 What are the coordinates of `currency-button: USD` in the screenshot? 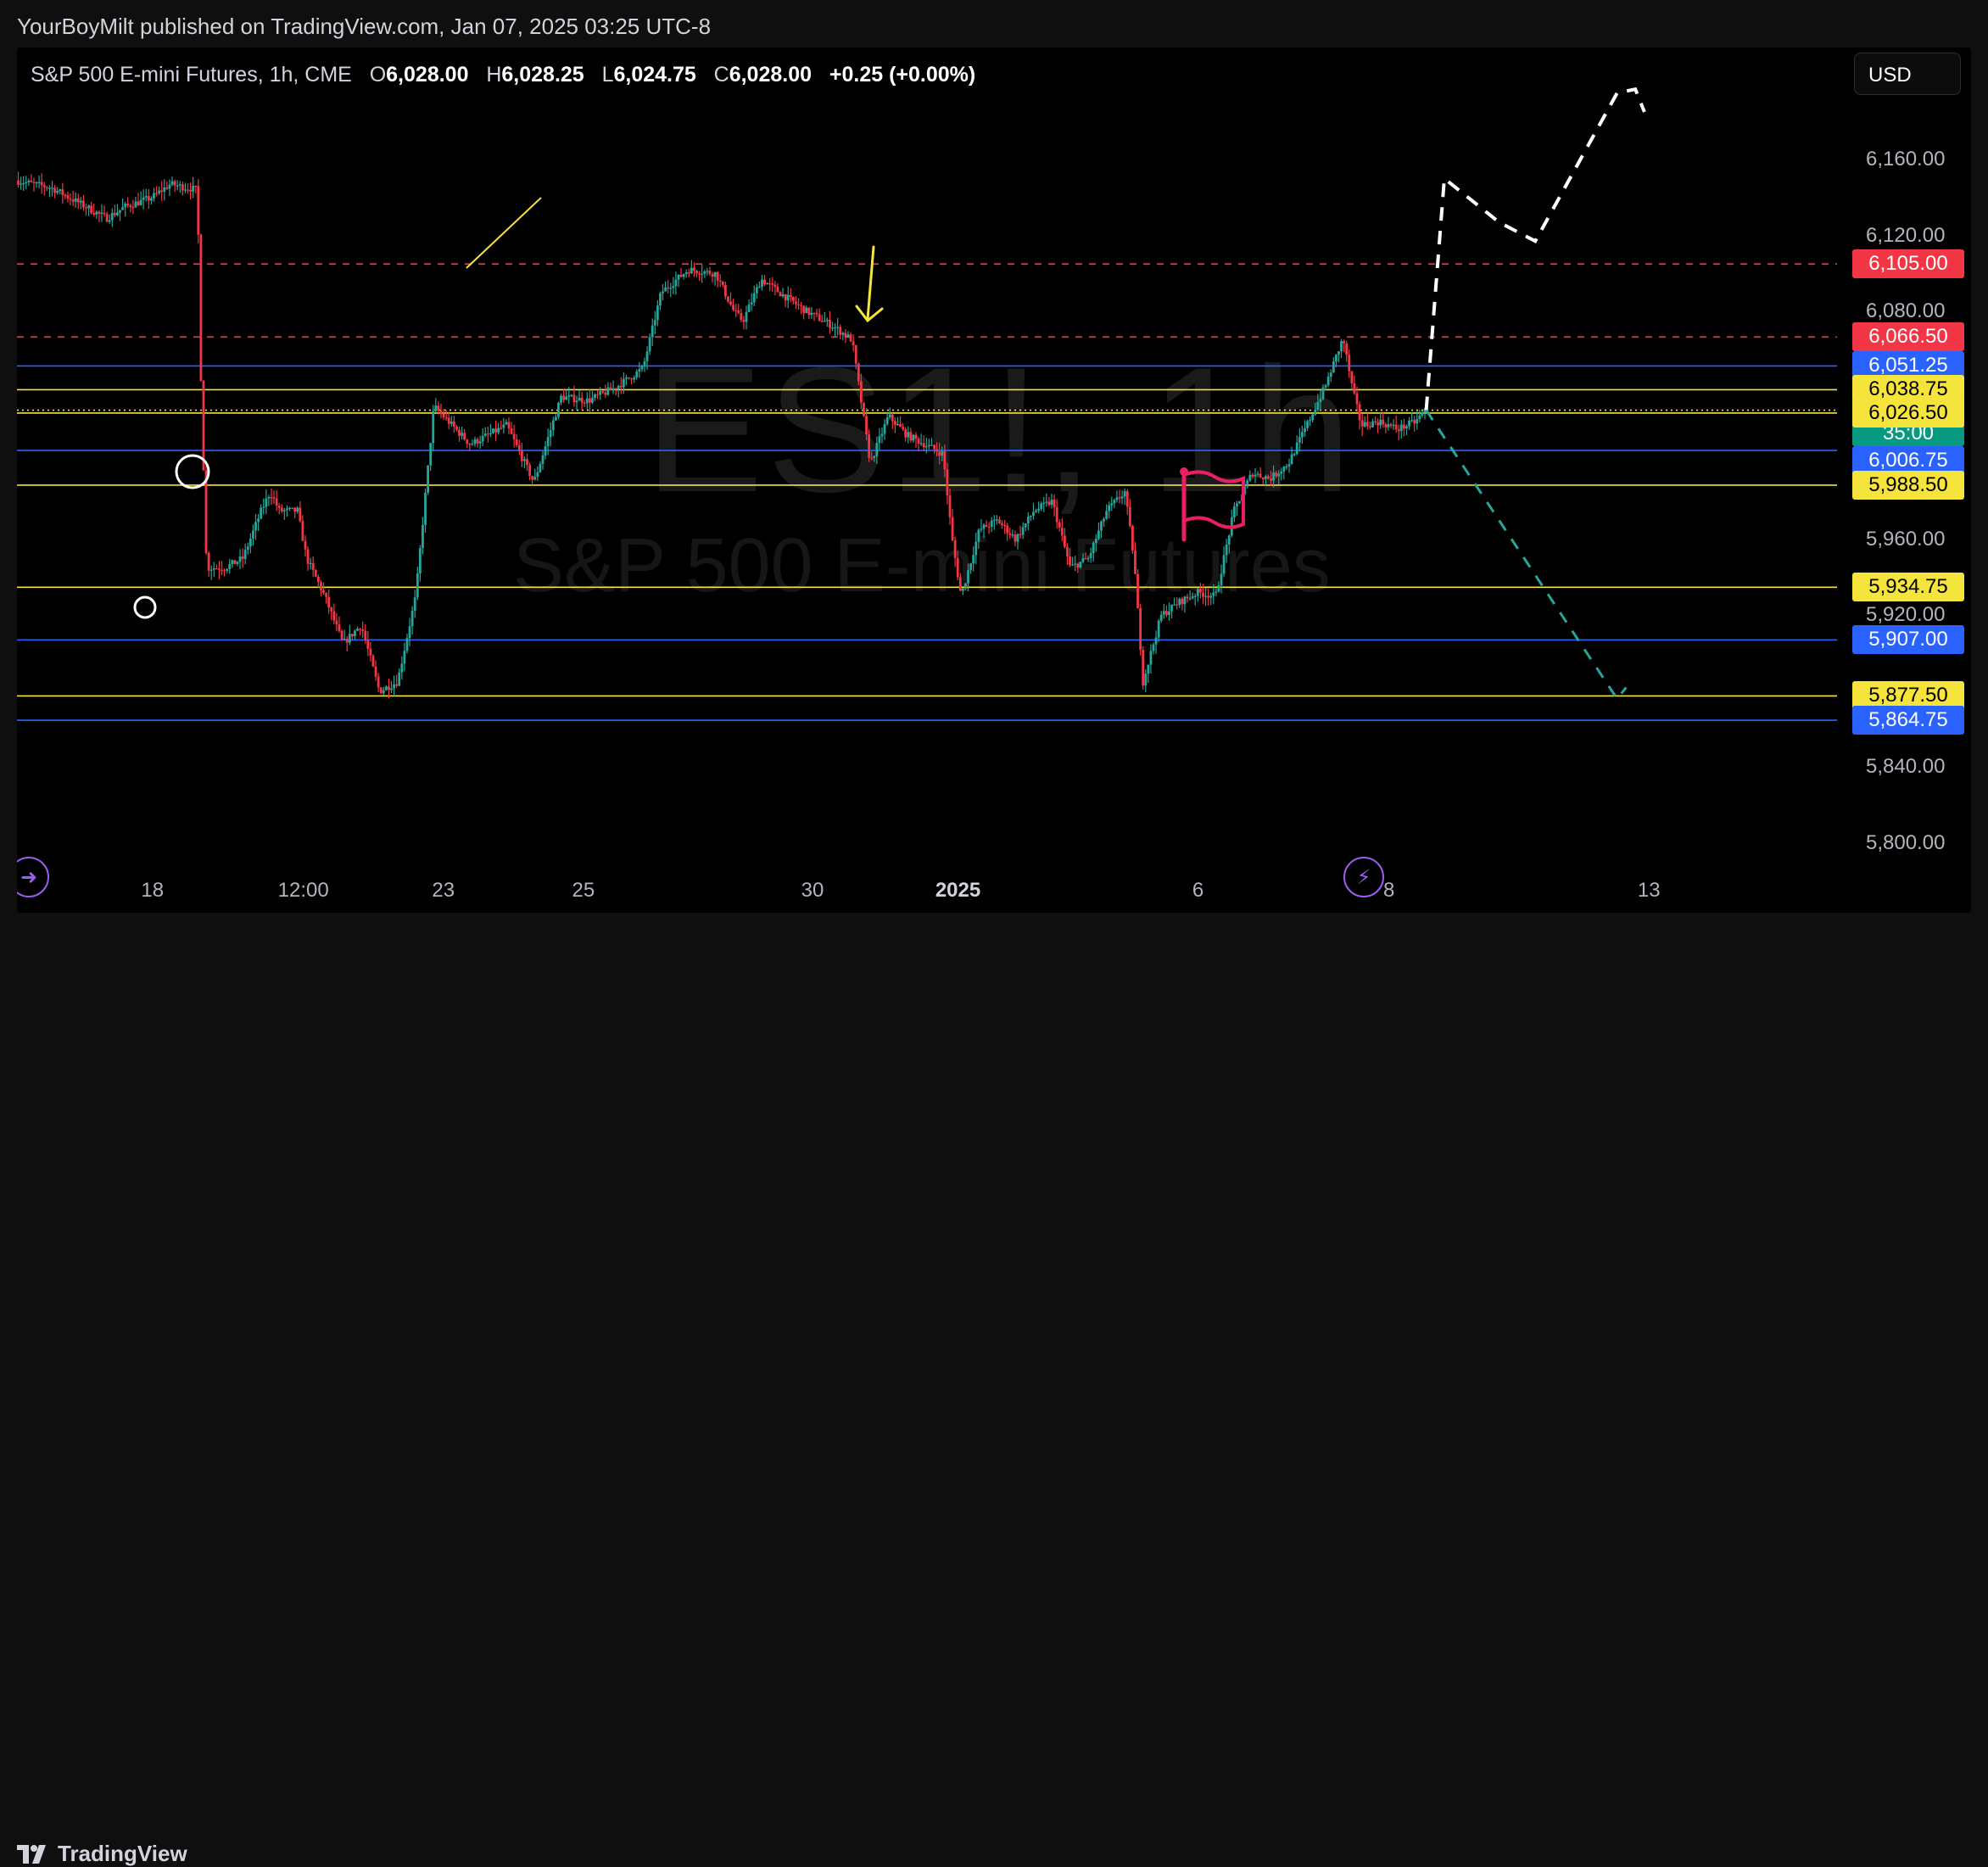 It's located at (1907, 74).